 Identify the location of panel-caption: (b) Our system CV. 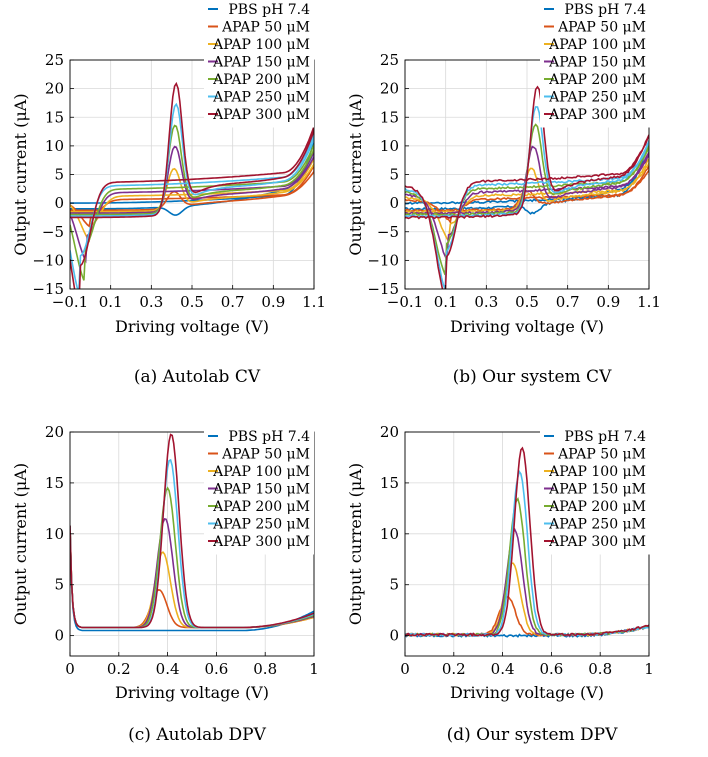
(532, 377).